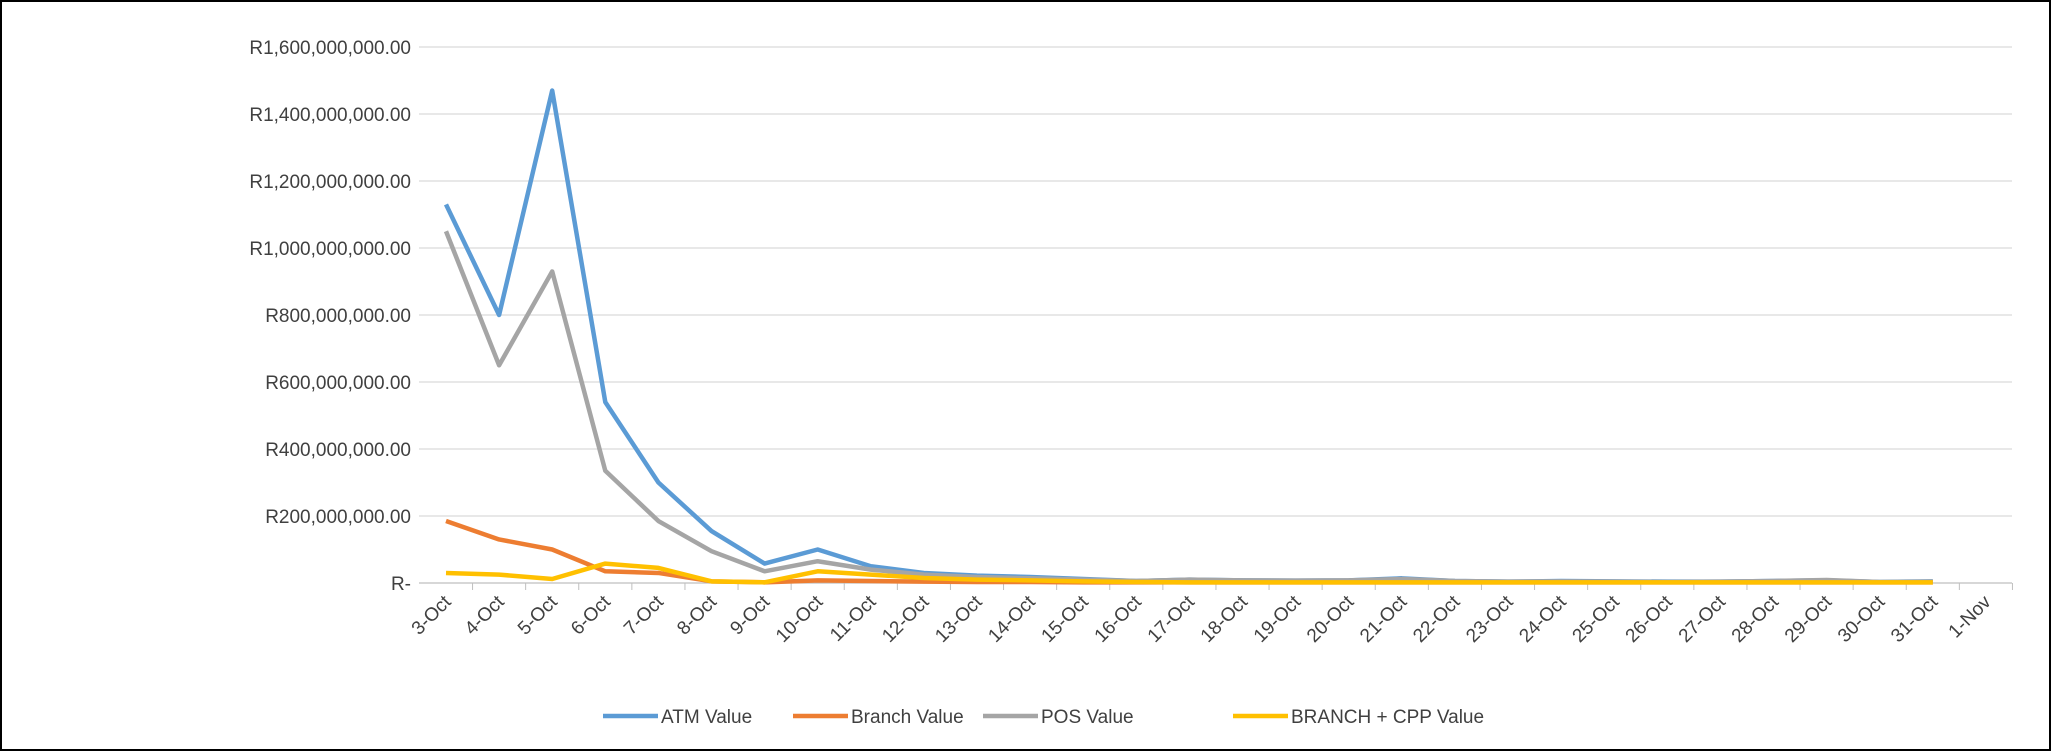  What do you see at coordinates (959, 619) in the screenshot?
I see `x-tick-label: 13-Oct` at bounding box center [959, 619].